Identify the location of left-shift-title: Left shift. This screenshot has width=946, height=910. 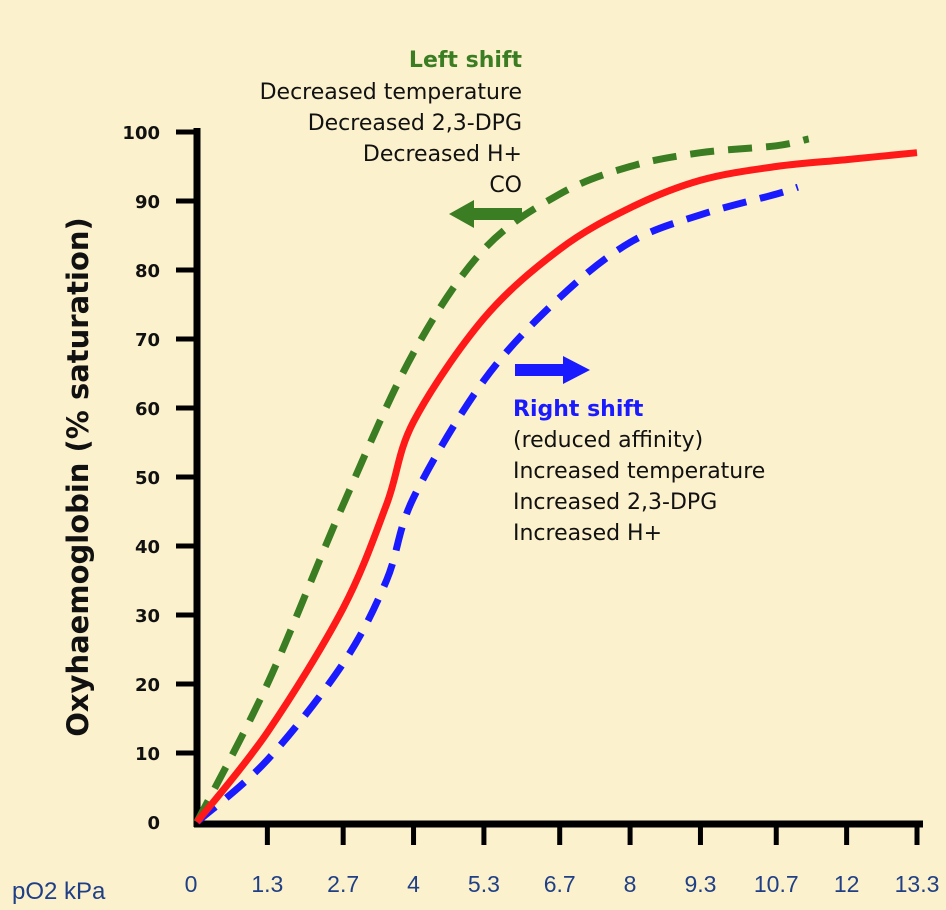
(466, 60).